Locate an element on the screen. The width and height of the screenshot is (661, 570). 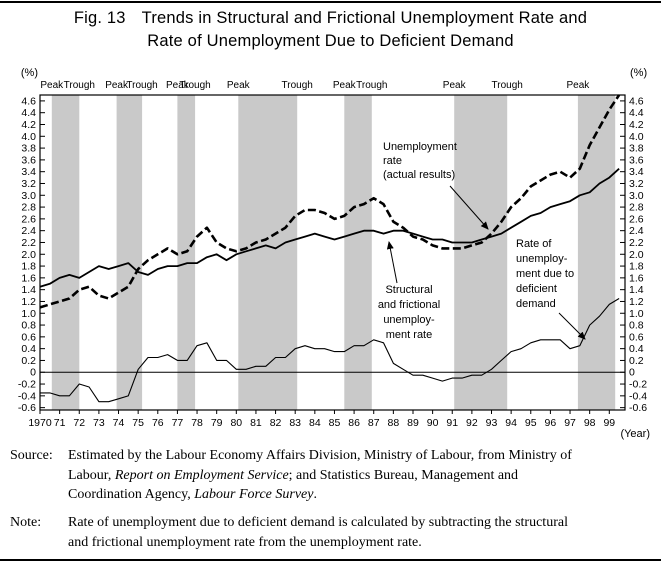
x-tick-label: 82 is located at coordinates (276, 423).